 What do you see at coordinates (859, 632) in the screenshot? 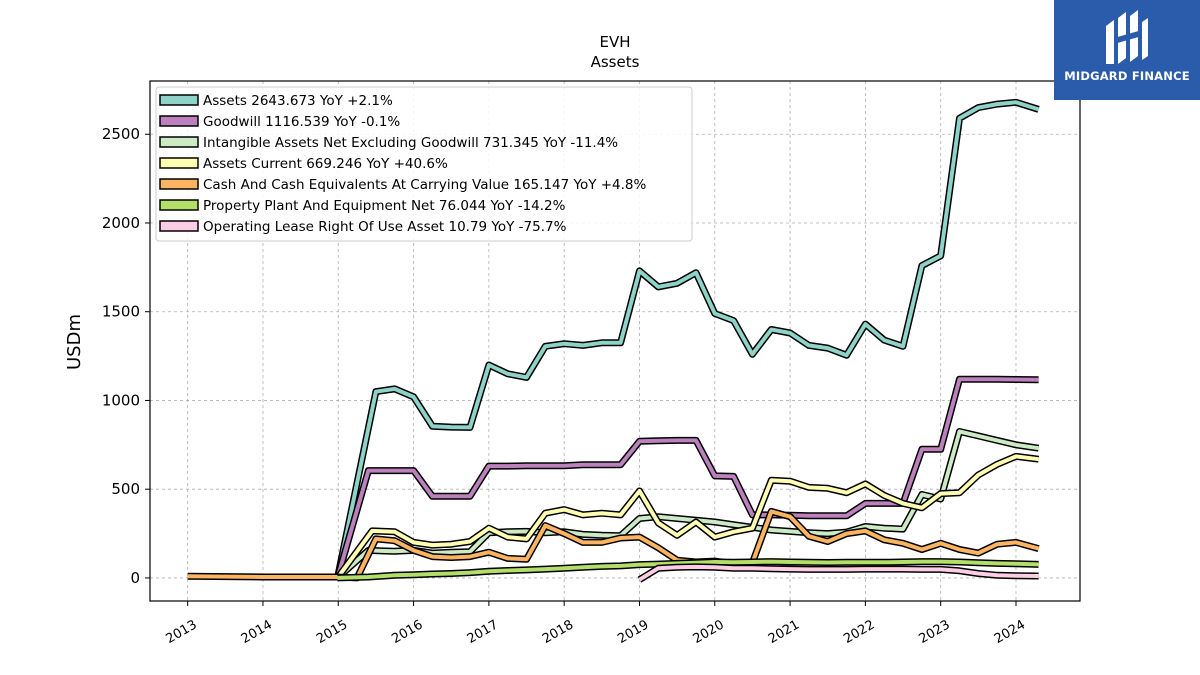
I see `x-tick-label: 2022` at bounding box center [859, 632].